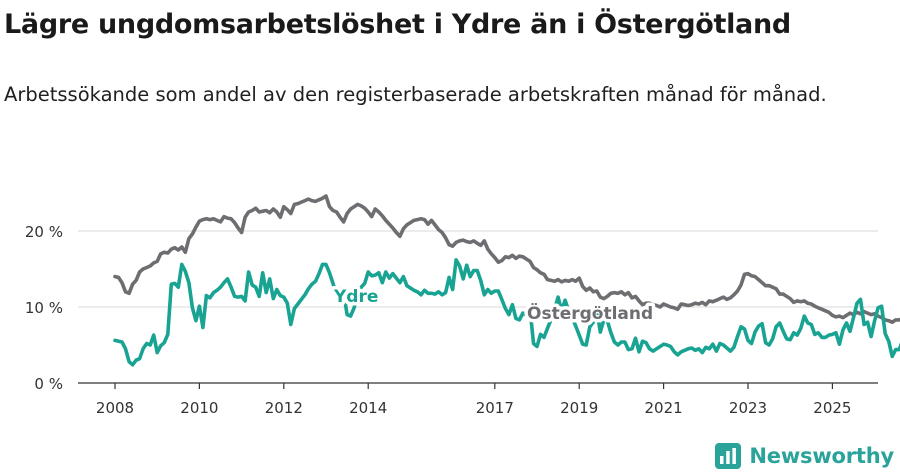 The width and height of the screenshot is (900, 474). I want to click on x-tick-label: 2014, so click(368, 408).